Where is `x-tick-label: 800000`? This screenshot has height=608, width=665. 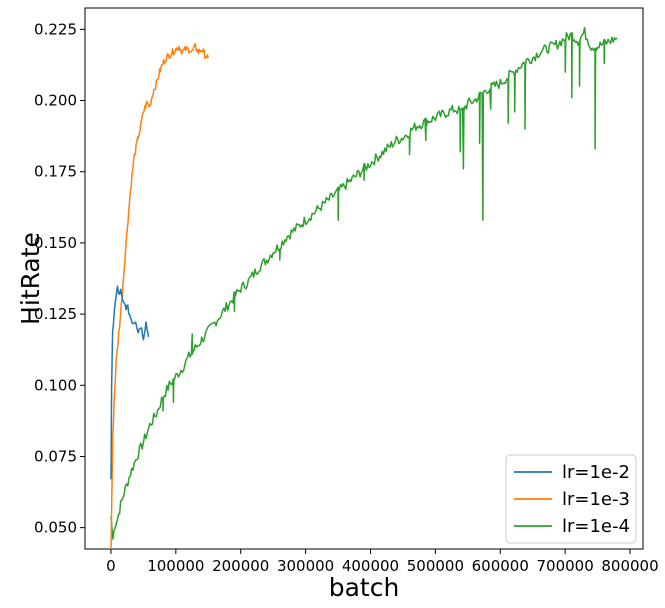
x-tick-label: 800000 is located at coordinates (629, 566).